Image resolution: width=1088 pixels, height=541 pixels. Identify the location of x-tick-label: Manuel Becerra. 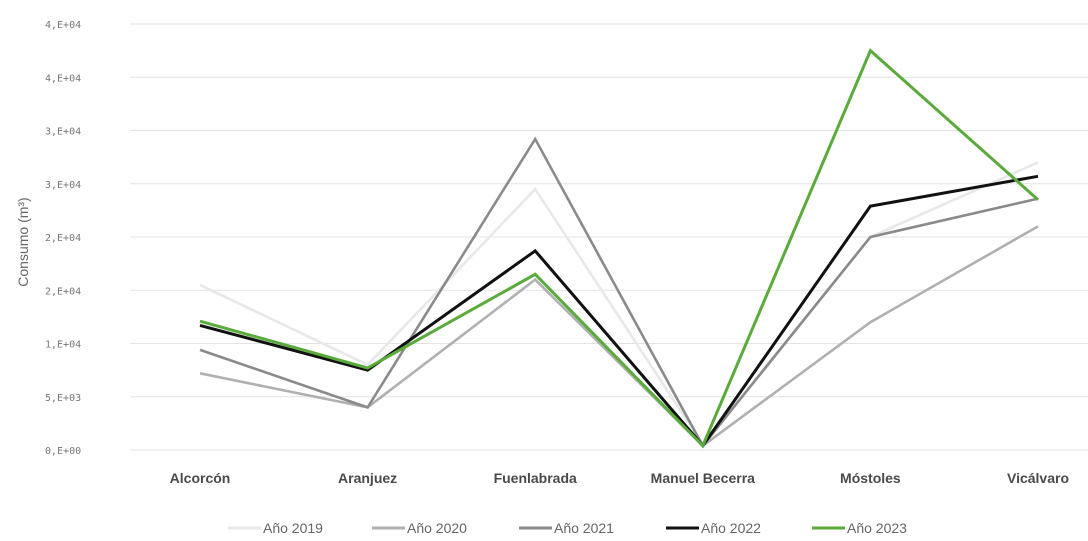
(703, 478).